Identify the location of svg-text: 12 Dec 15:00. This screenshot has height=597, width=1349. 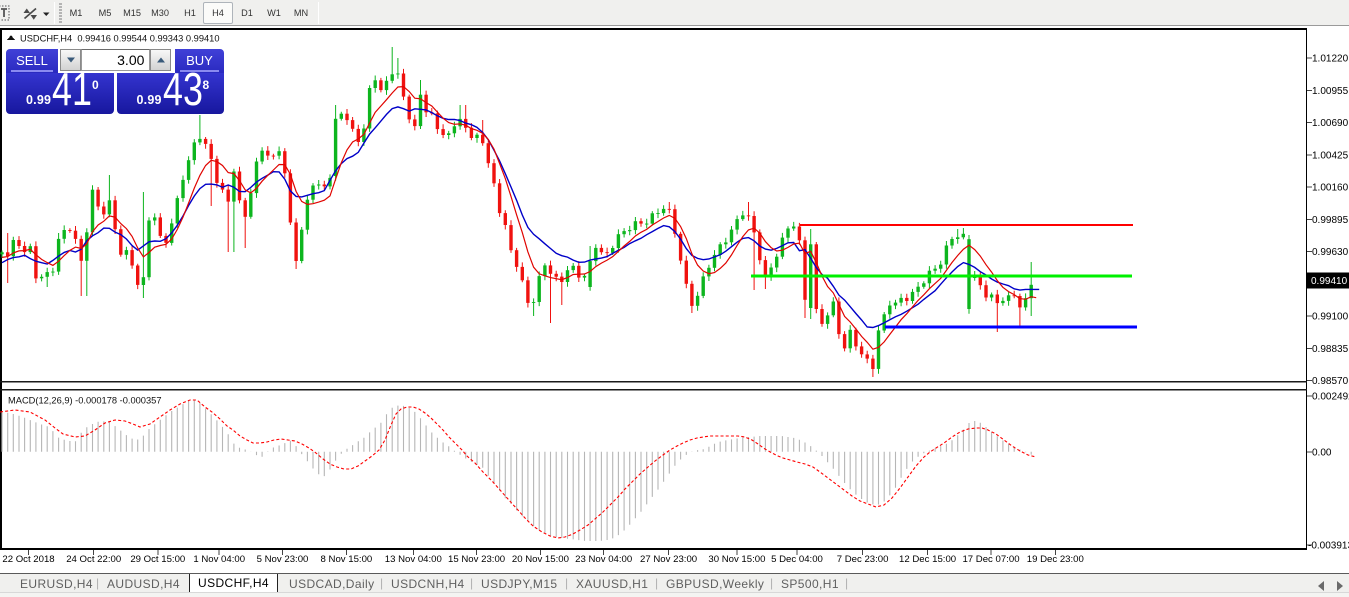
(927, 559).